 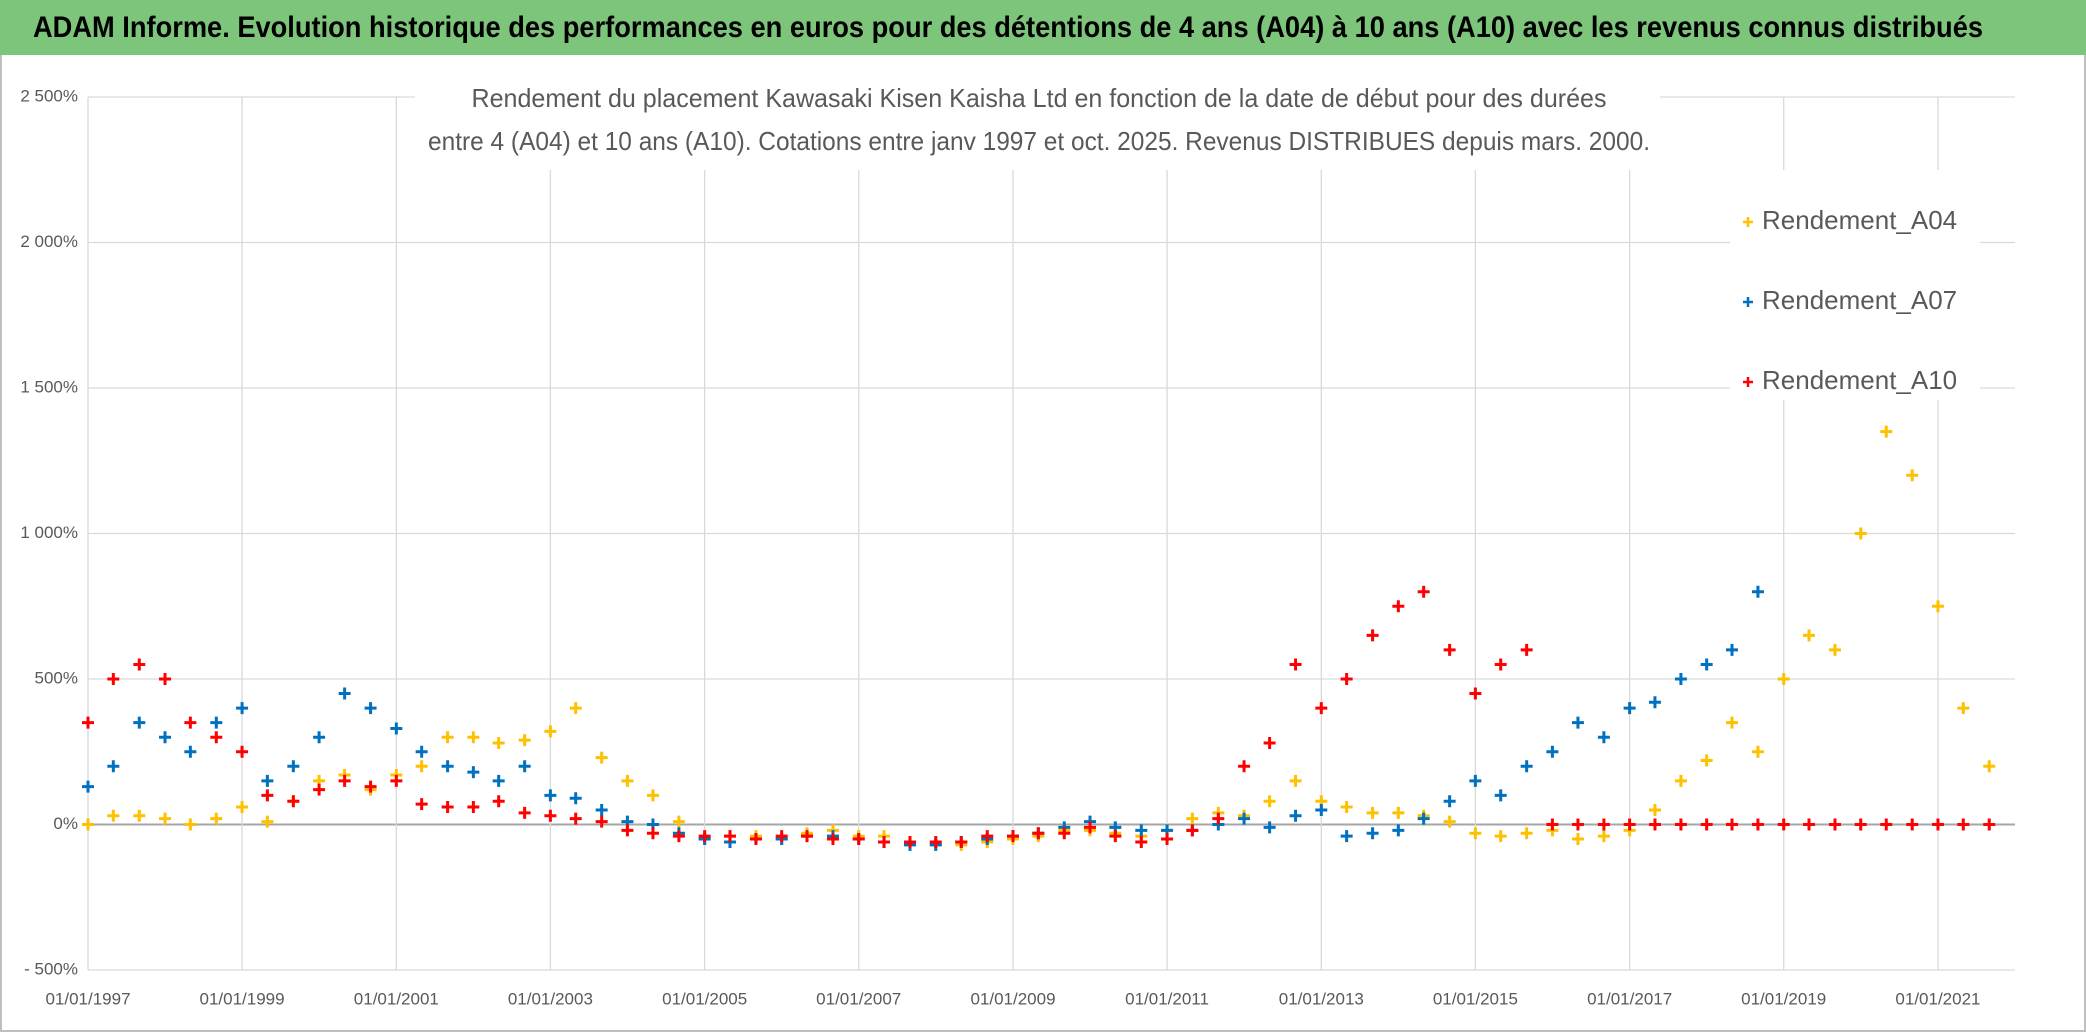 What do you see at coordinates (87, 998) in the screenshot?
I see `x-tick-label: 01/01/1997` at bounding box center [87, 998].